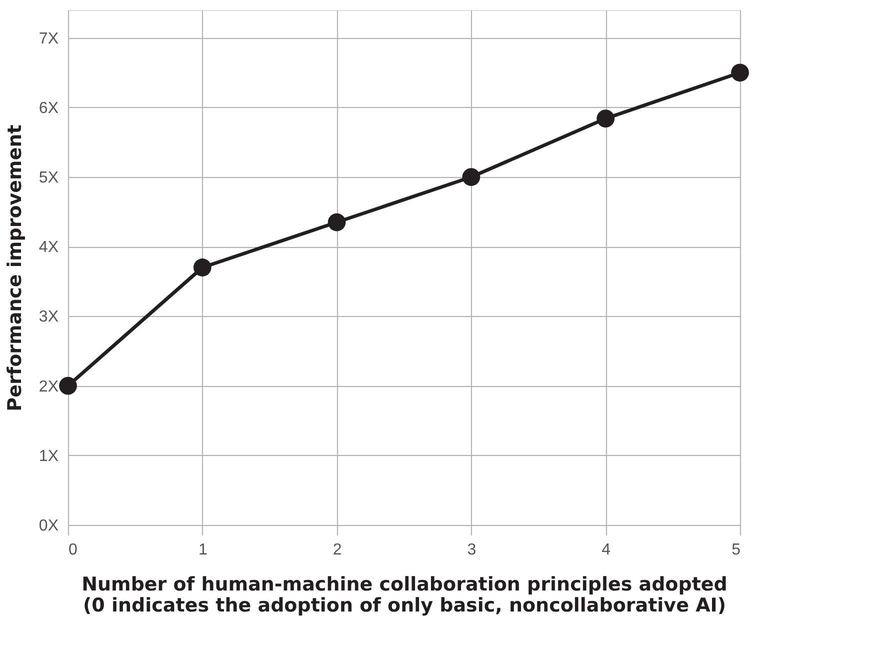 Image resolution: width=873 pixels, height=666 pixels. What do you see at coordinates (337, 550) in the screenshot?
I see `x-tick-label: 2` at bounding box center [337, 550].